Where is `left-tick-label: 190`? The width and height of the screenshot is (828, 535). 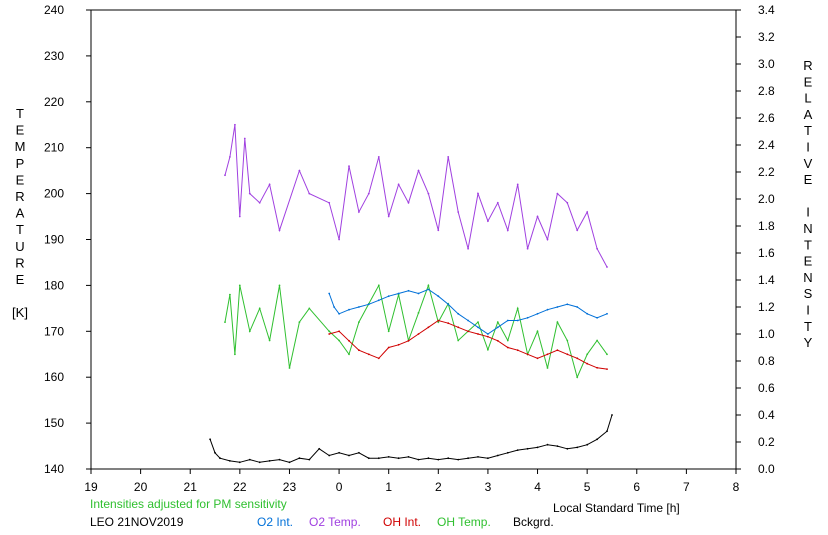 left-tick-label: 190 is located at coordinates (54, 240).